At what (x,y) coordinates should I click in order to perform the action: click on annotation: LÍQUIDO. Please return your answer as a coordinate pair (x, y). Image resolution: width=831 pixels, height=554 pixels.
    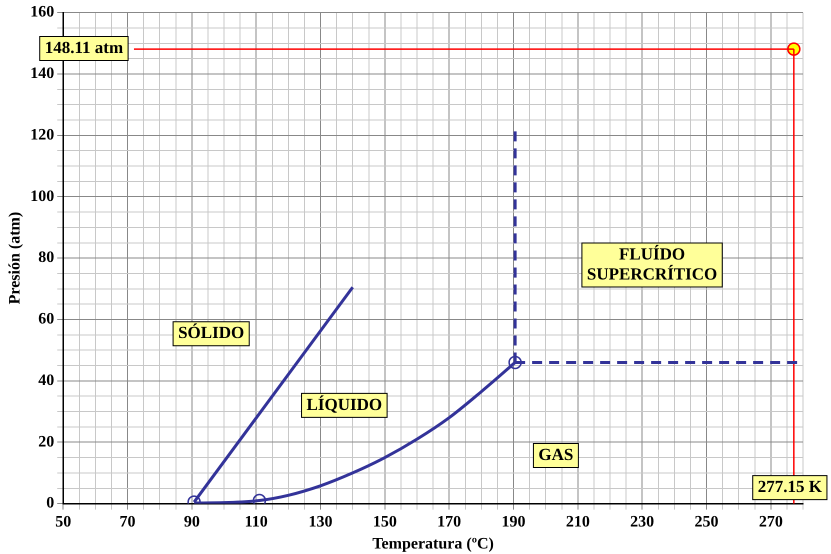
    Looking at the image, I should click on (344, 404).